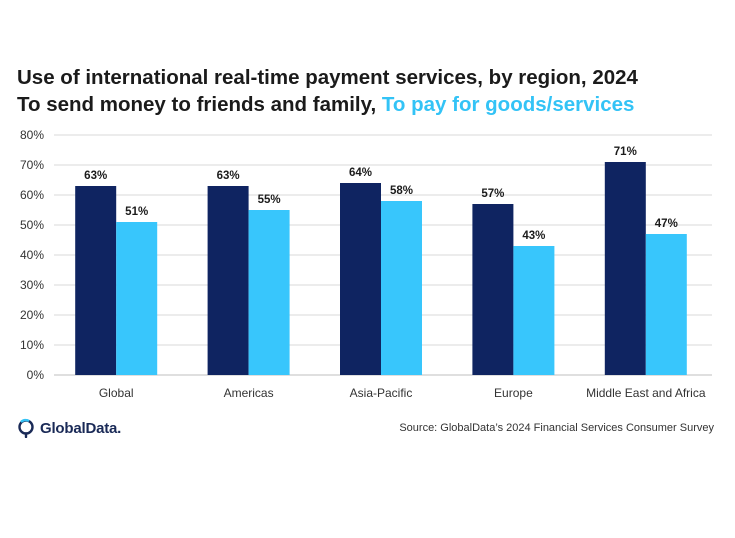  I want to click on data-label: 64%, so click(360, 173).